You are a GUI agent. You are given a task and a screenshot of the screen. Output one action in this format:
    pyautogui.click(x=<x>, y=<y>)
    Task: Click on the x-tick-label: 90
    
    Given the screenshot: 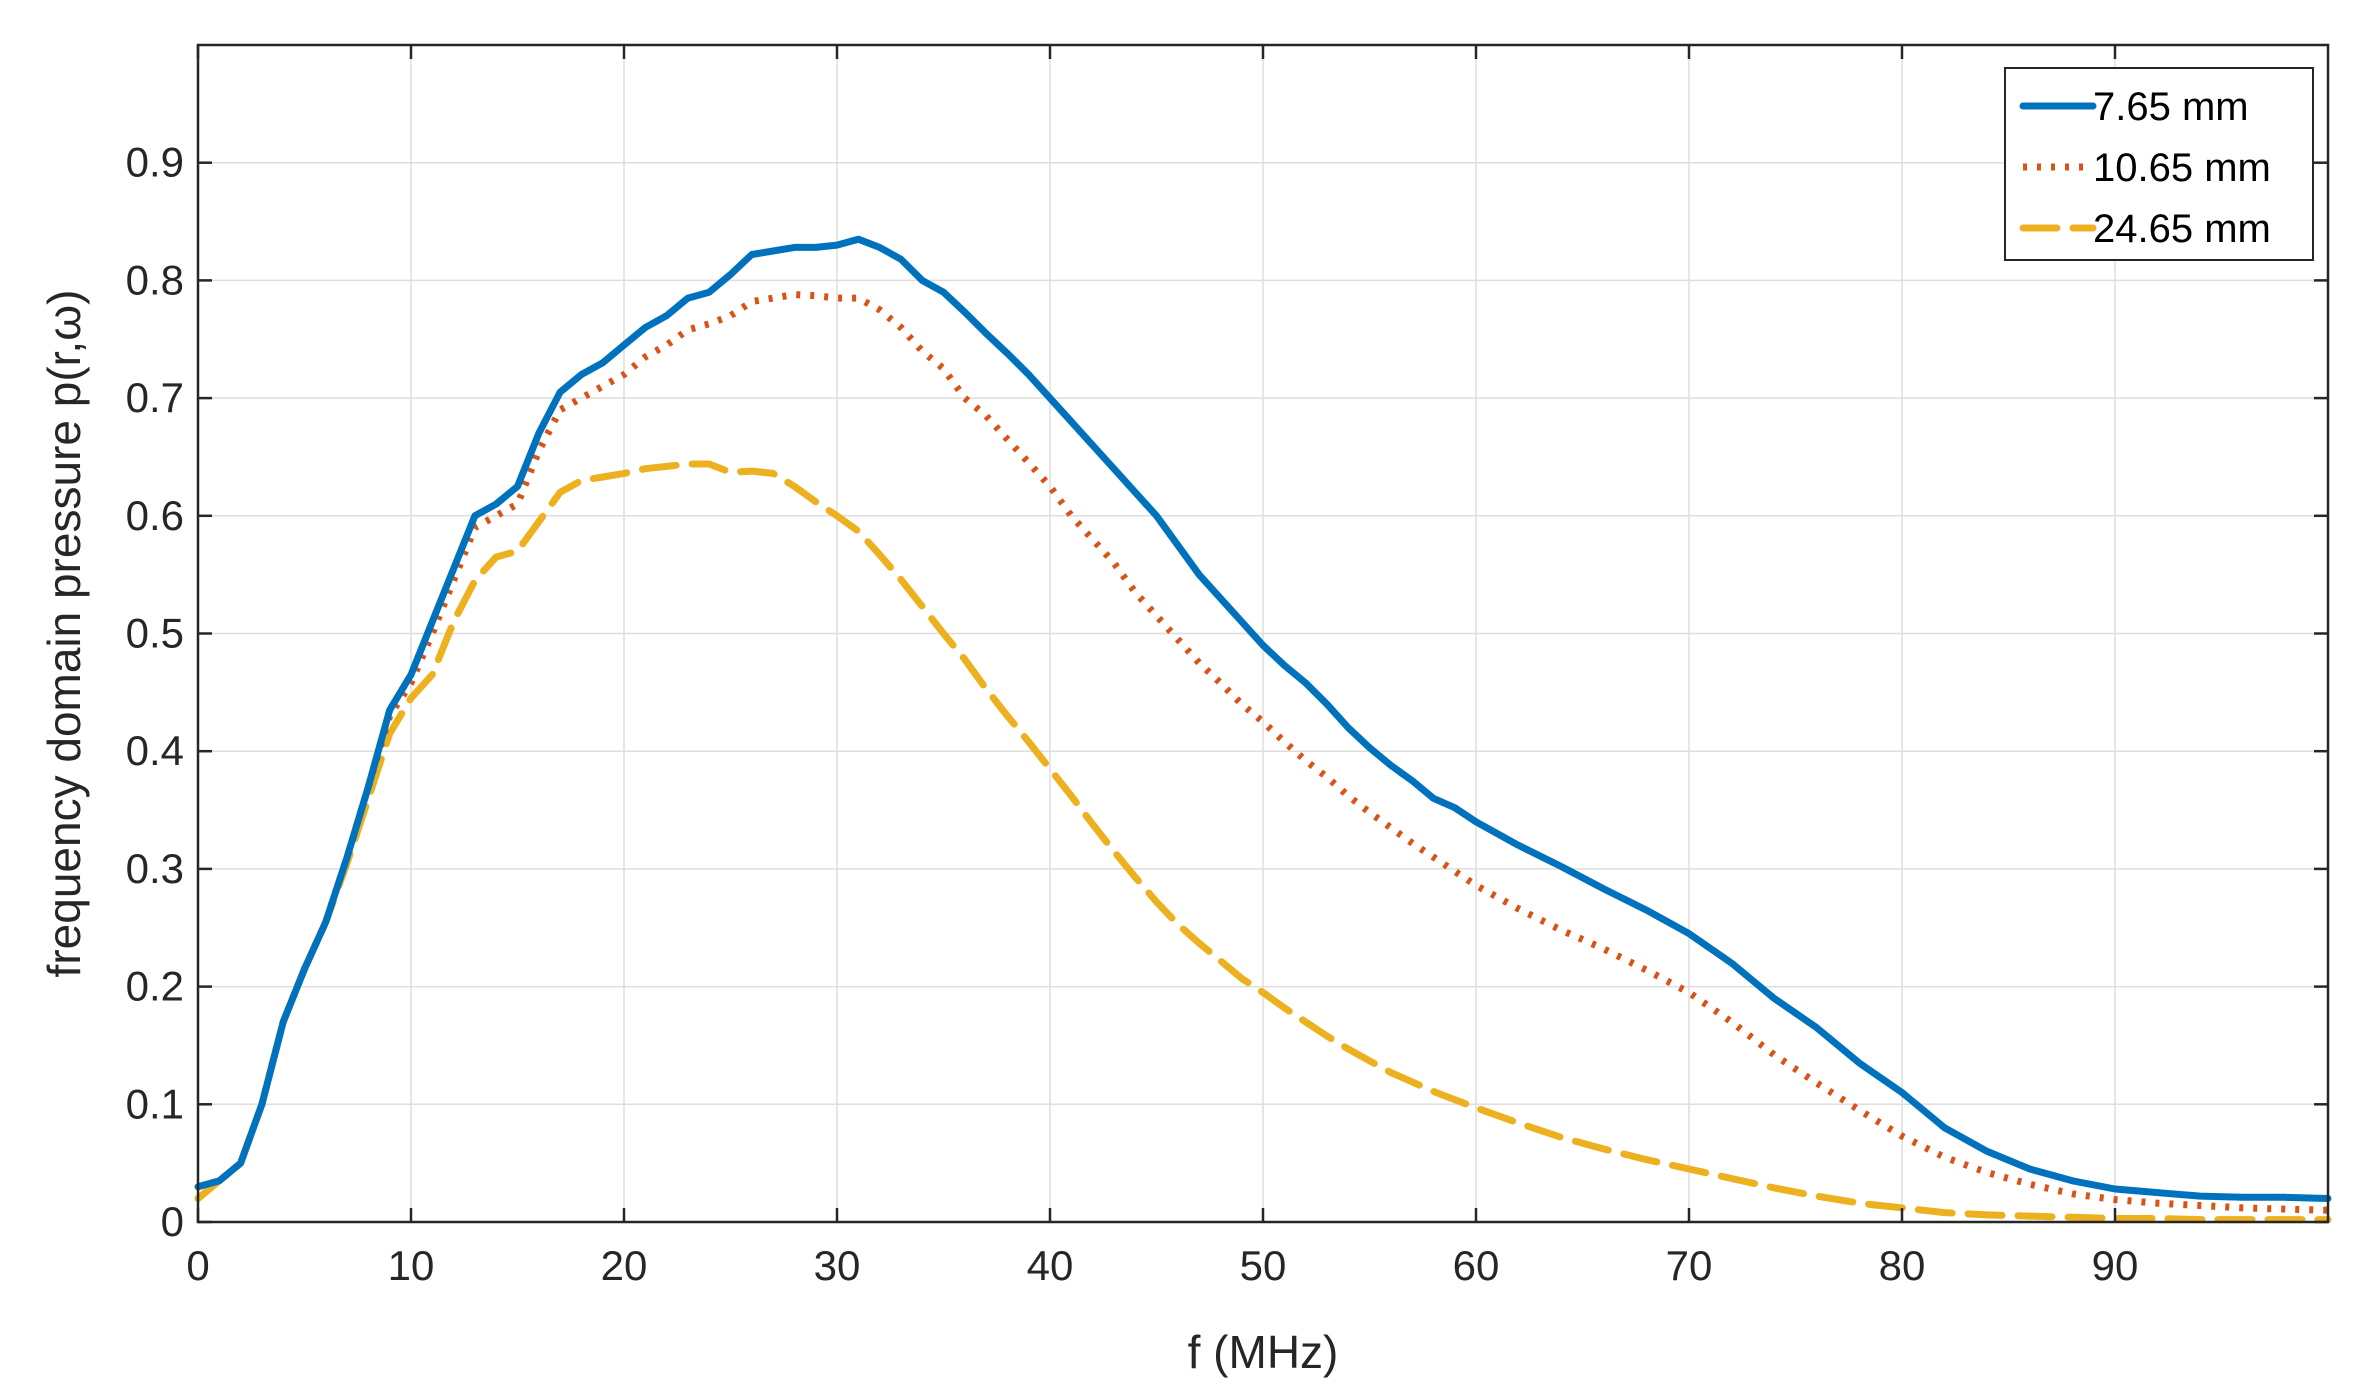 What is the action you would take?
    pyautogui.click(x=2115, y=1265)
    